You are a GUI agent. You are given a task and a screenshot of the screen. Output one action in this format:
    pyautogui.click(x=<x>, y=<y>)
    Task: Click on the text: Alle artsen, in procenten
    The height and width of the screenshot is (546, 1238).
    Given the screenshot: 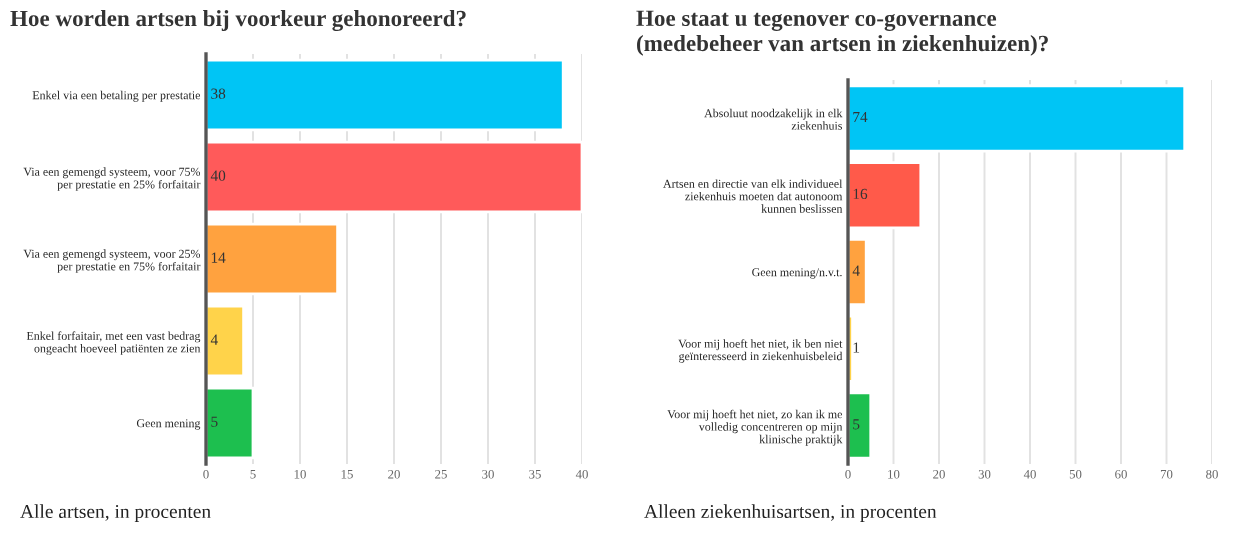 What is the action you would take?
    pyautogui.click(x=115, y=513)
    